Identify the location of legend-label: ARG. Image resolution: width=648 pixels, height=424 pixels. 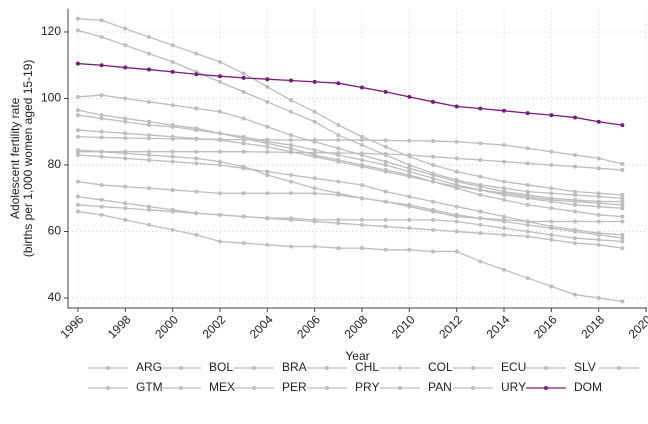
(149, 367).